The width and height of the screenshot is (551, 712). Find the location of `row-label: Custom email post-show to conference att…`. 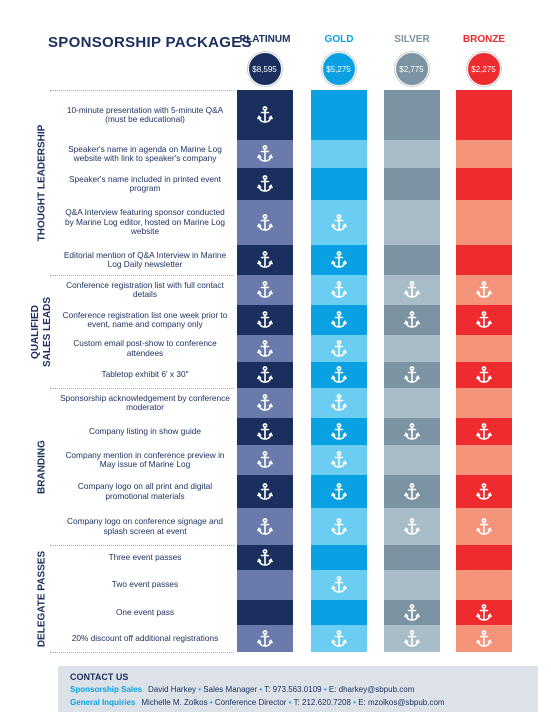

row-label: Custom email post-show to conference att… is located at coordinates (145, 348).